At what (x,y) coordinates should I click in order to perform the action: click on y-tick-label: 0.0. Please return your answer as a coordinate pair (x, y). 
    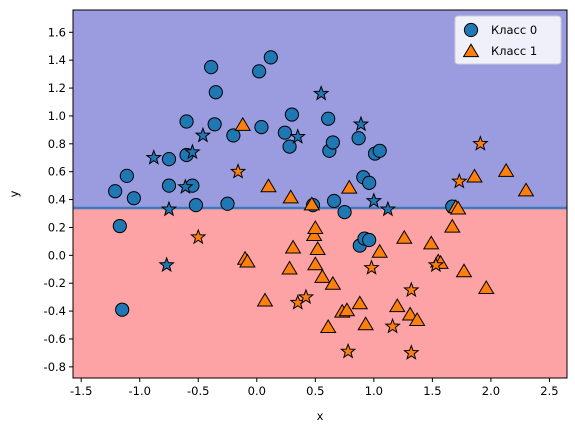
    Looking at the image, I should click on (57, 255).